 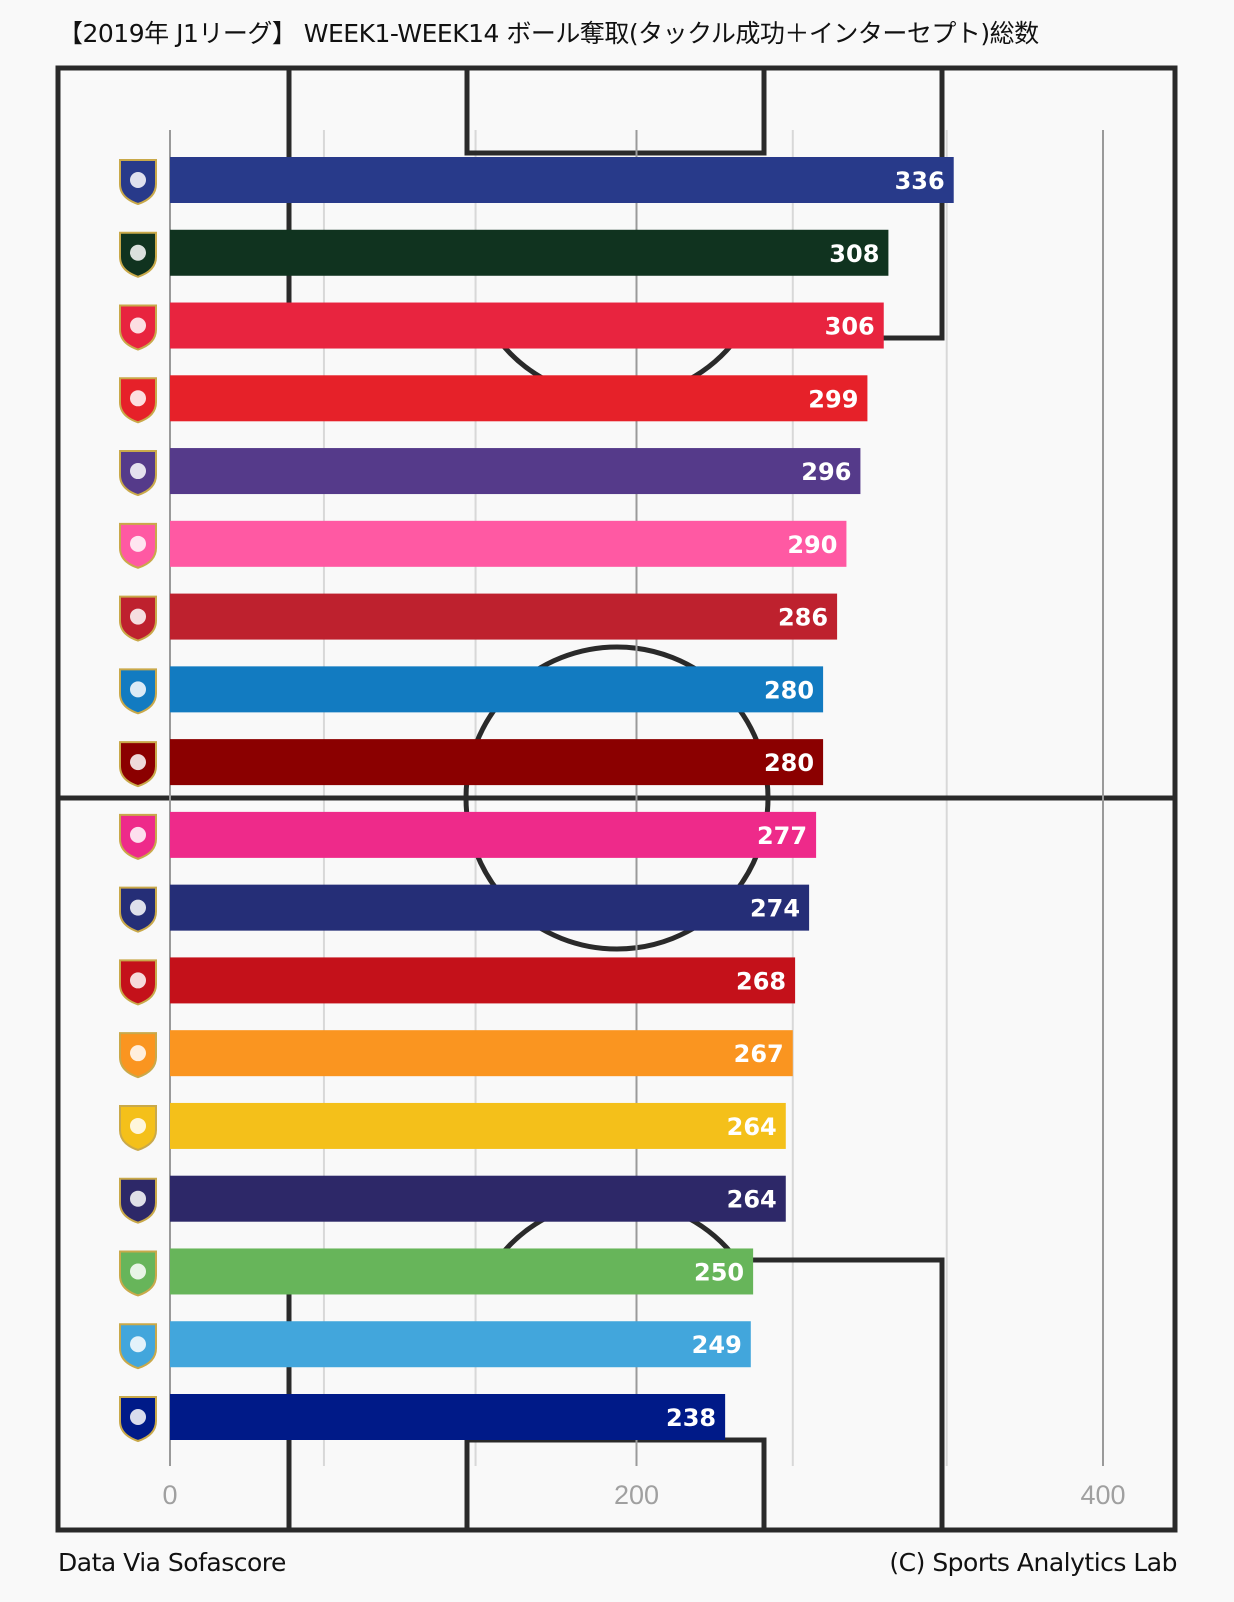 I want to click on oita-trinita-logo-icon, so click(x=138, y=1419).